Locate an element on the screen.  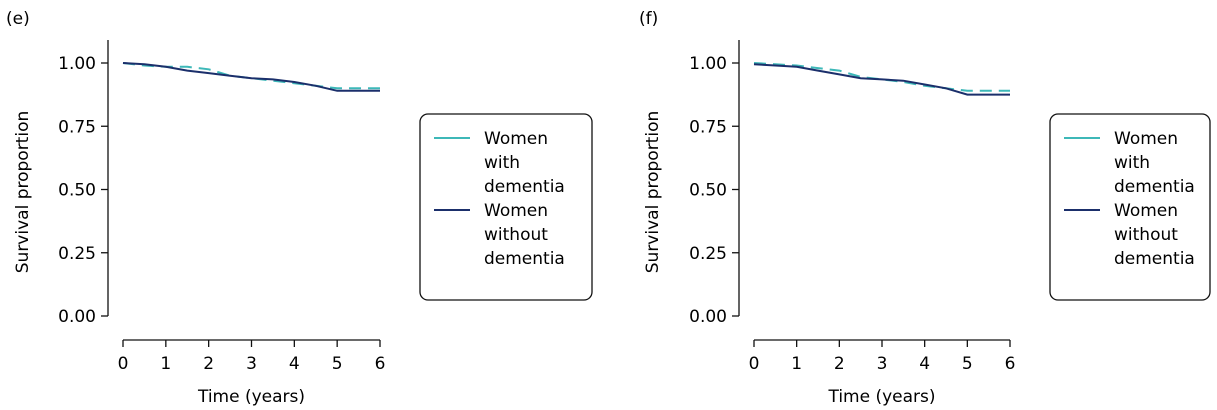
panel-f-series-line-without-dementia is located at coordinates (881, 79).